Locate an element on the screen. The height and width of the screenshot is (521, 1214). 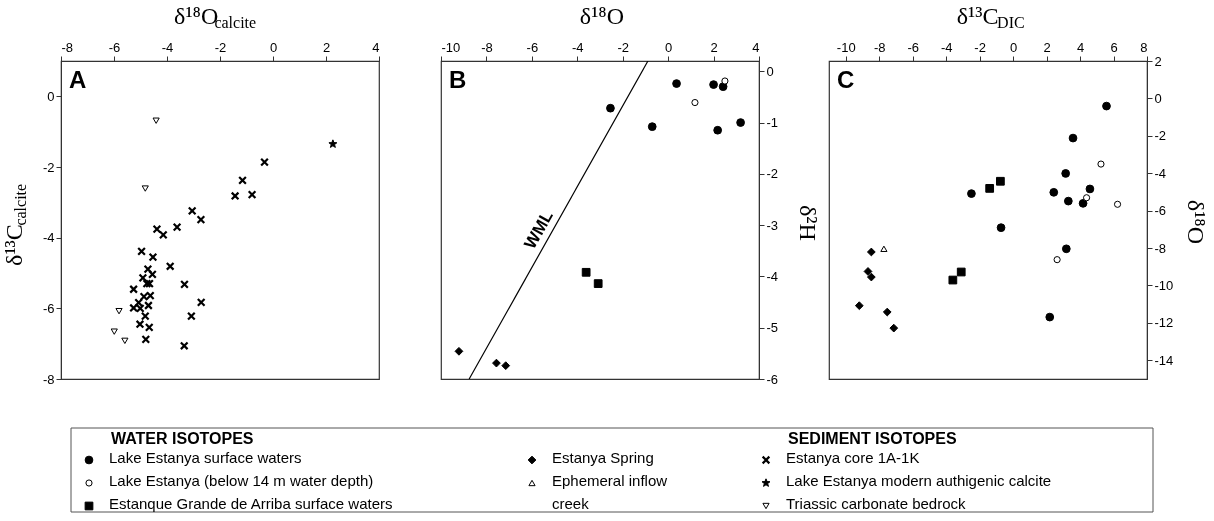
legend-label: Lake Estanya (below 14 m water depth) is located at coordinates (241, 480).